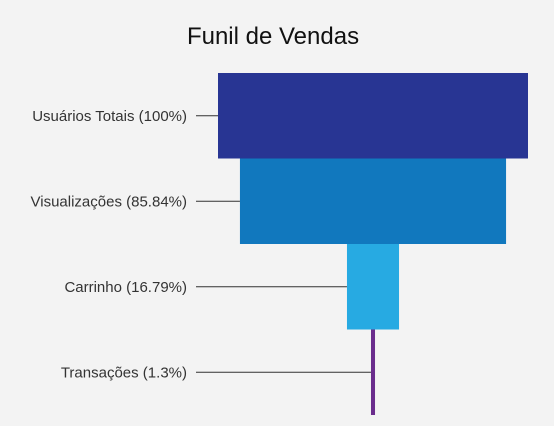  I want to click on funnel-stage-label: Carrinho (16.79%), so click(125, 287).